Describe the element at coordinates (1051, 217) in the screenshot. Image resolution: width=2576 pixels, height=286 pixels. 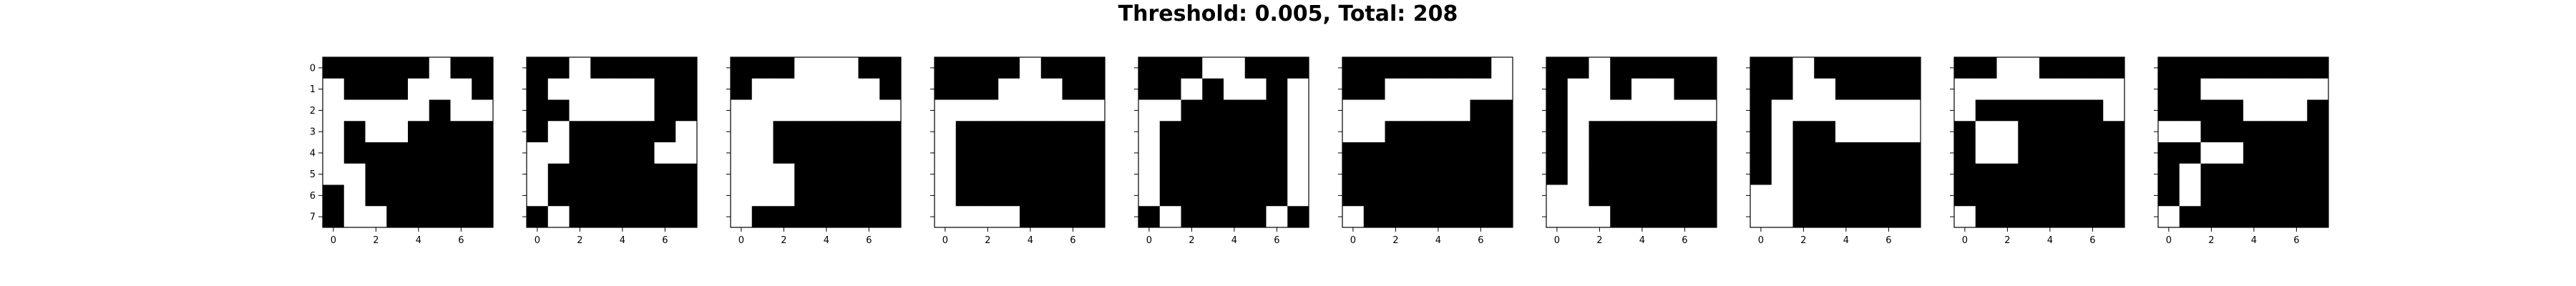
I see `cell-r7-c5` at that location.